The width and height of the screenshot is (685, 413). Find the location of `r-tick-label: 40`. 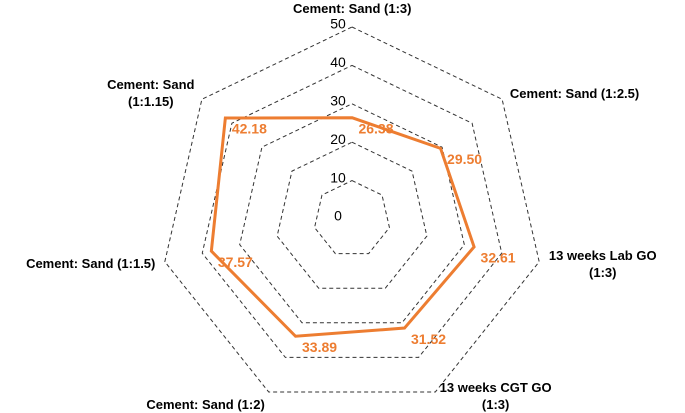

r-tick-label: 40 is located at coordinates (338, 62).